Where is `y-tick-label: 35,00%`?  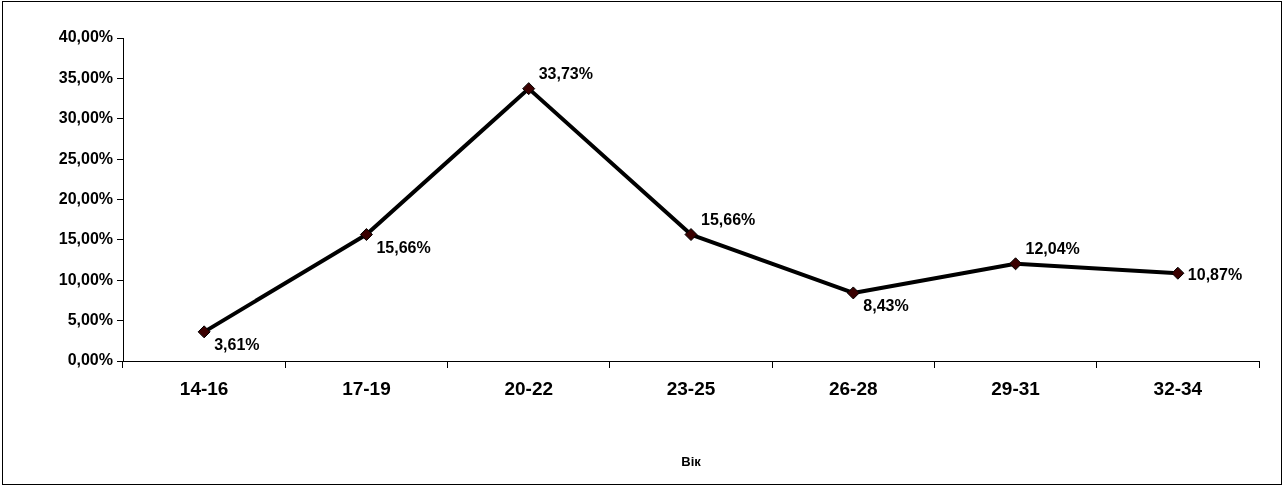 y-tick-label: 35,00% is located at coordinates (85, 77).